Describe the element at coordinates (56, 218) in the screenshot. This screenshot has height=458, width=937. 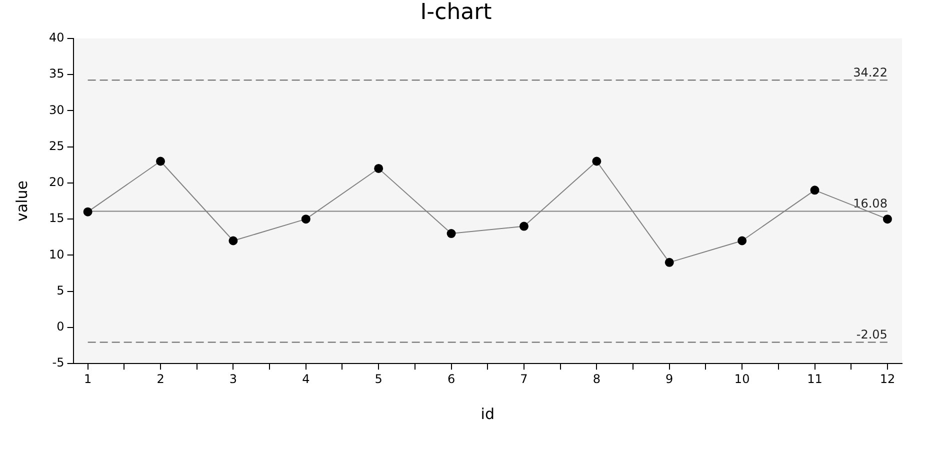
I see `y-tick-label: 15` at that location.